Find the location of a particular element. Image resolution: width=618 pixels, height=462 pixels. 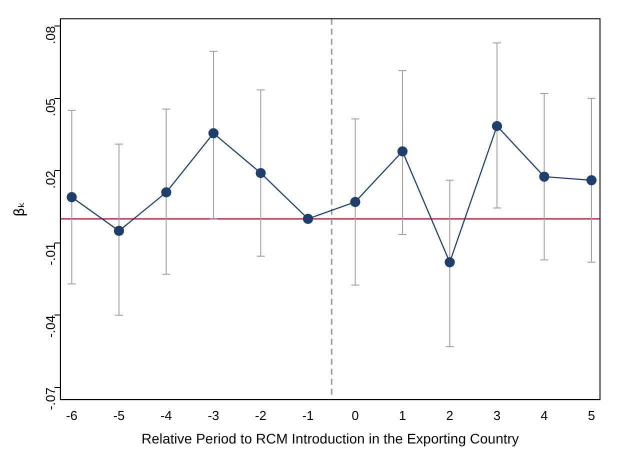

x-tick-label: 2 is located at coordinates (450, 415).